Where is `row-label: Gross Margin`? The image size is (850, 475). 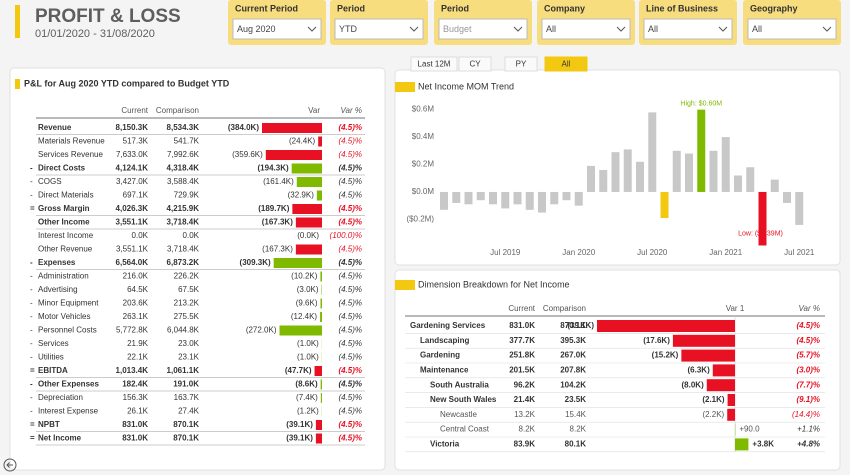 row-label: Gross Margin is located at coordinates (64, 208).